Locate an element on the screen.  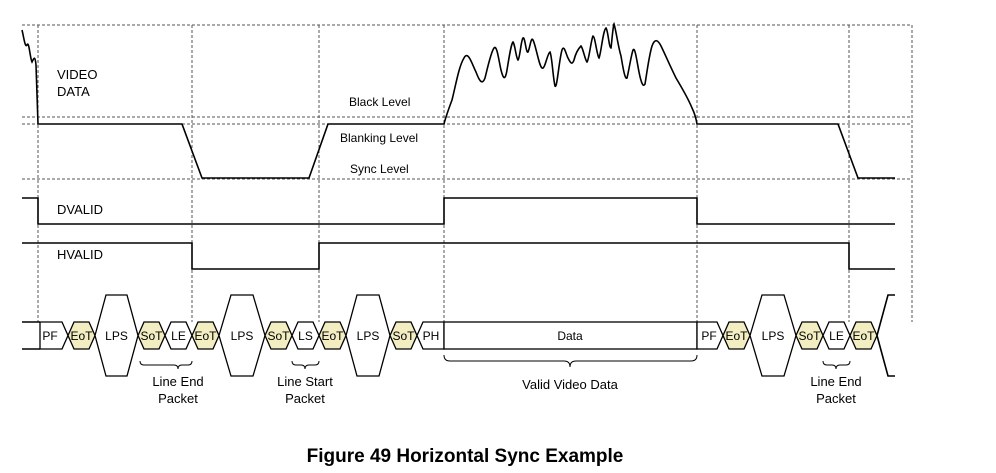
valid-video-brace is located at coordinates (570, 361).